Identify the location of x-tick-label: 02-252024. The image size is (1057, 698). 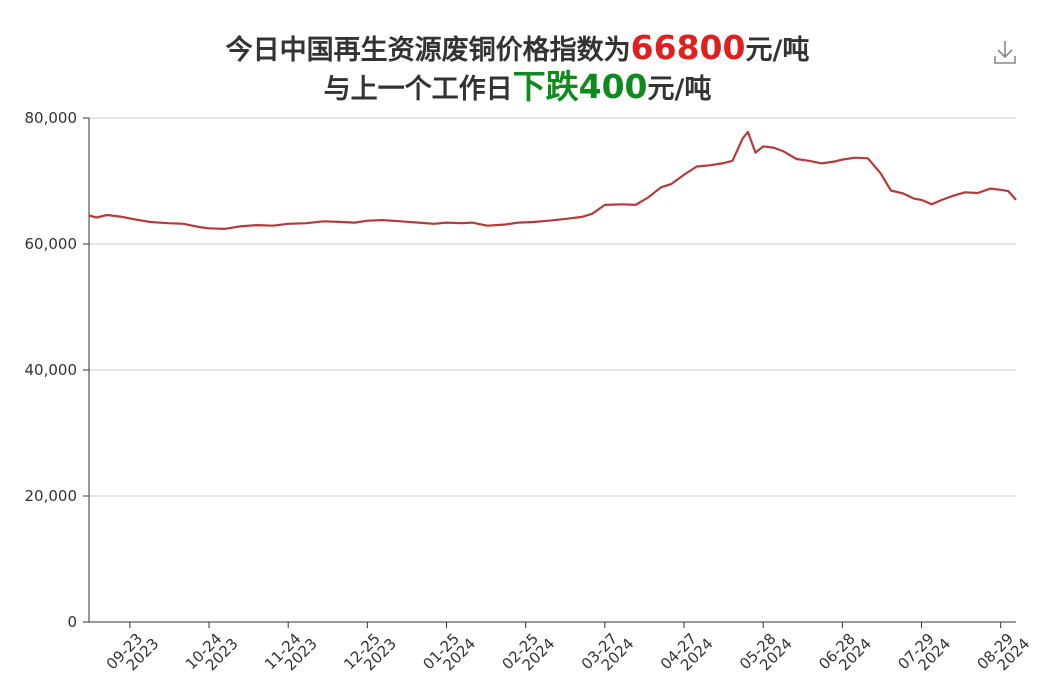
(529, 654).